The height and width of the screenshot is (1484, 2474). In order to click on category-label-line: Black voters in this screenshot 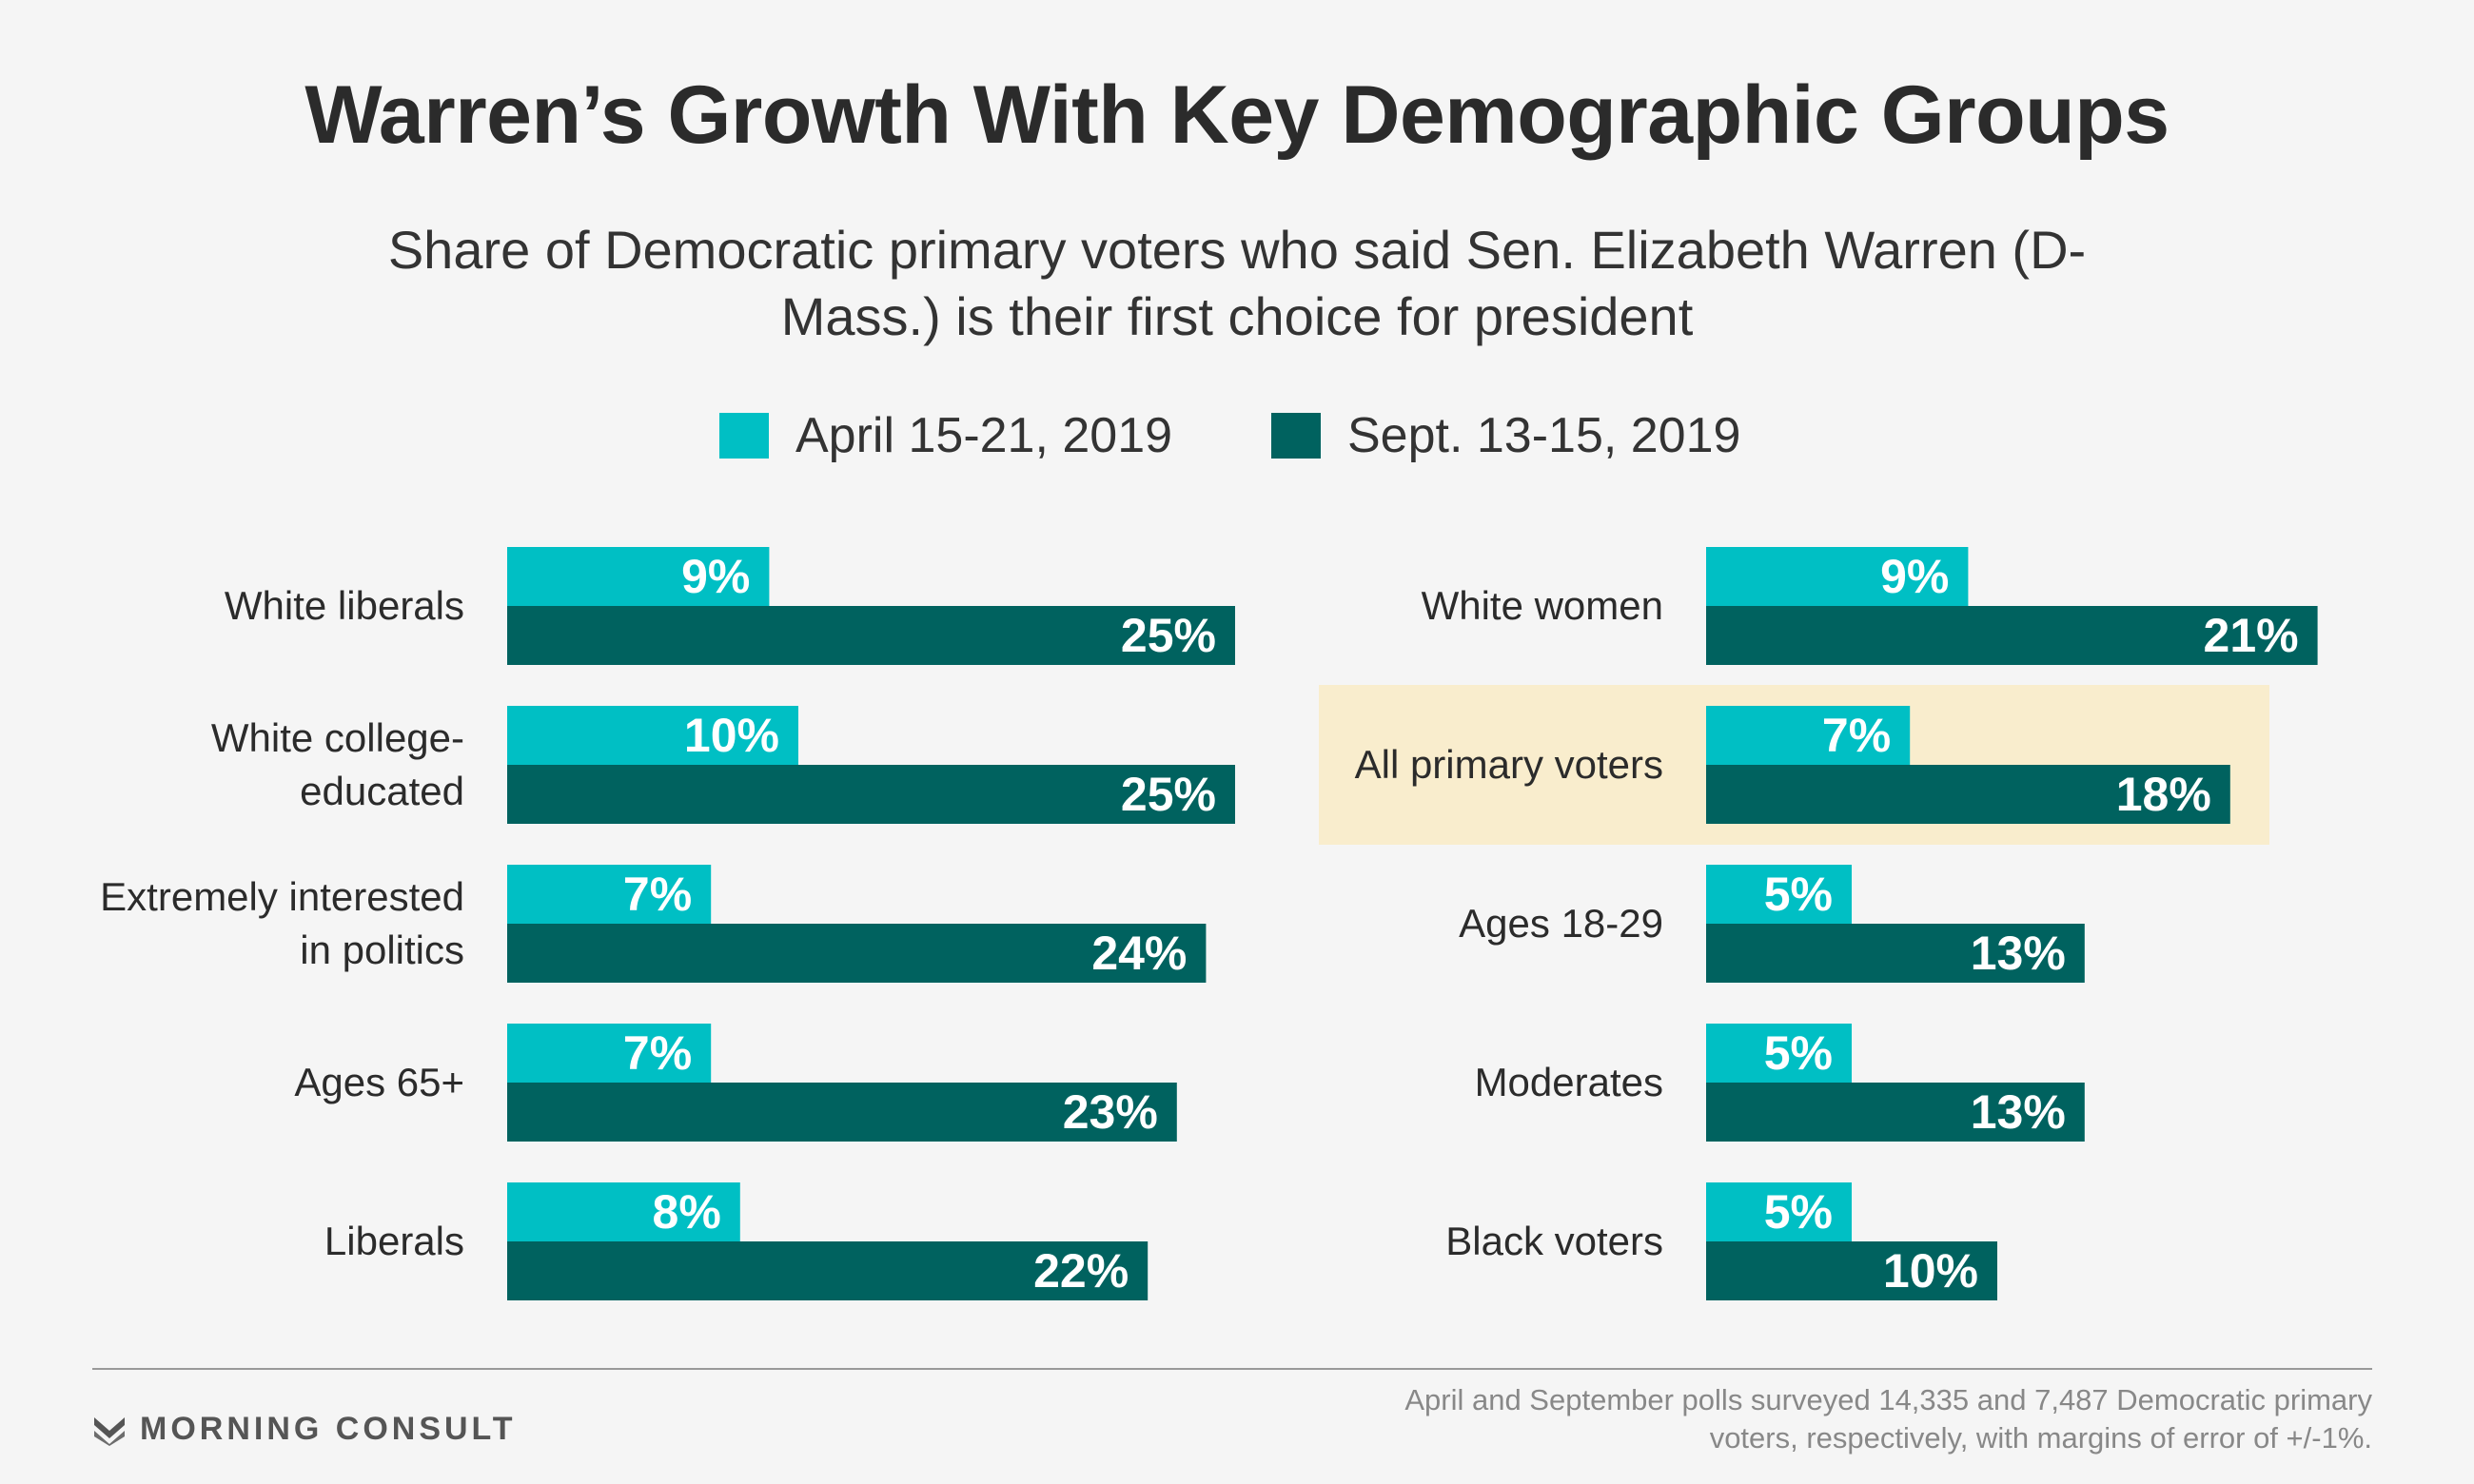, I will do `click(1554, 1241)`.